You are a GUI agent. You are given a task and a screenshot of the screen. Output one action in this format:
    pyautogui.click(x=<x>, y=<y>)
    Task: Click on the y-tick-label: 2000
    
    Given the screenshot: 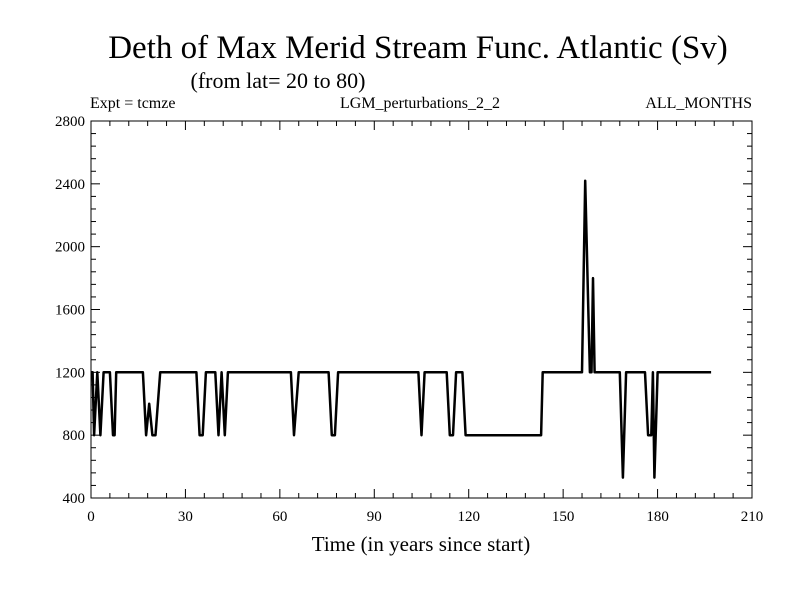 What is the action you would take?
    pyautogui.click(x=70, y=248)
    